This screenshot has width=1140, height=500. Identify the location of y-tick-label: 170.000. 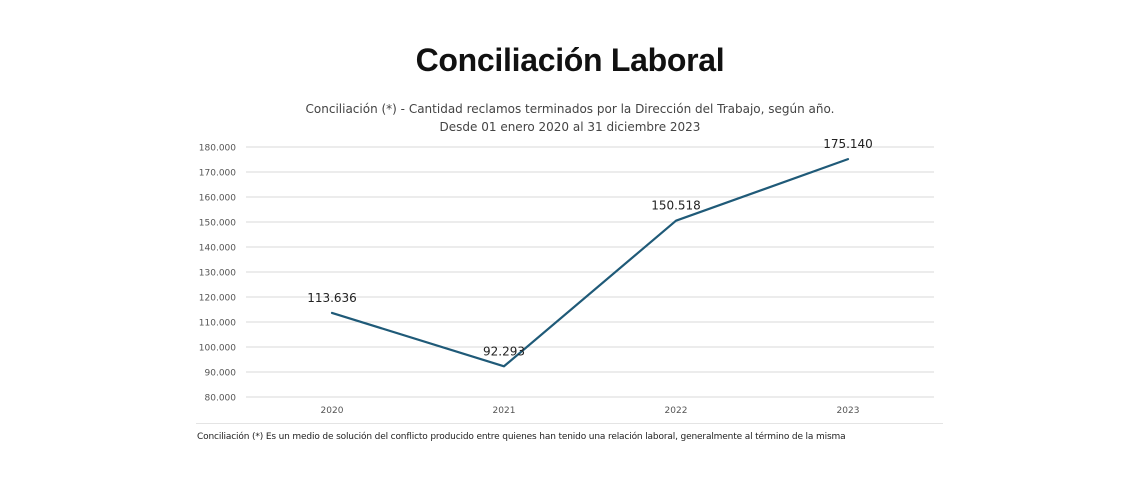
(217, 174).